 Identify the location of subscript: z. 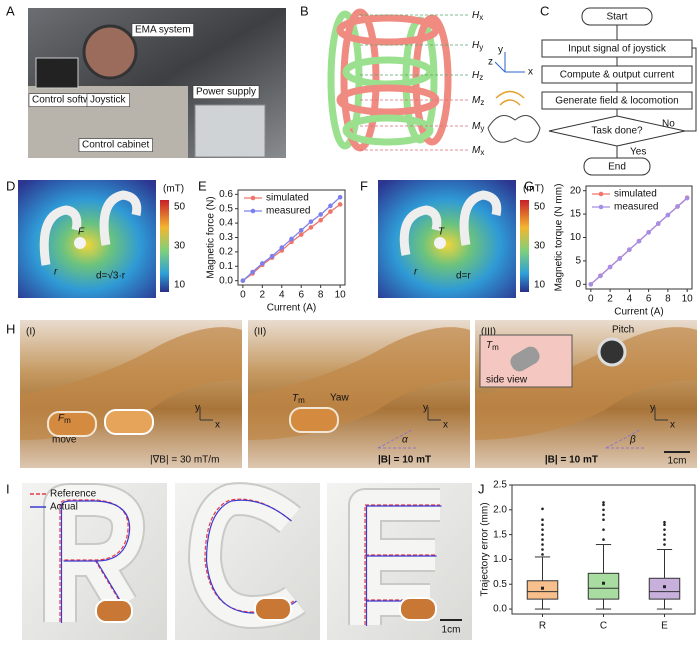
(481, 77).